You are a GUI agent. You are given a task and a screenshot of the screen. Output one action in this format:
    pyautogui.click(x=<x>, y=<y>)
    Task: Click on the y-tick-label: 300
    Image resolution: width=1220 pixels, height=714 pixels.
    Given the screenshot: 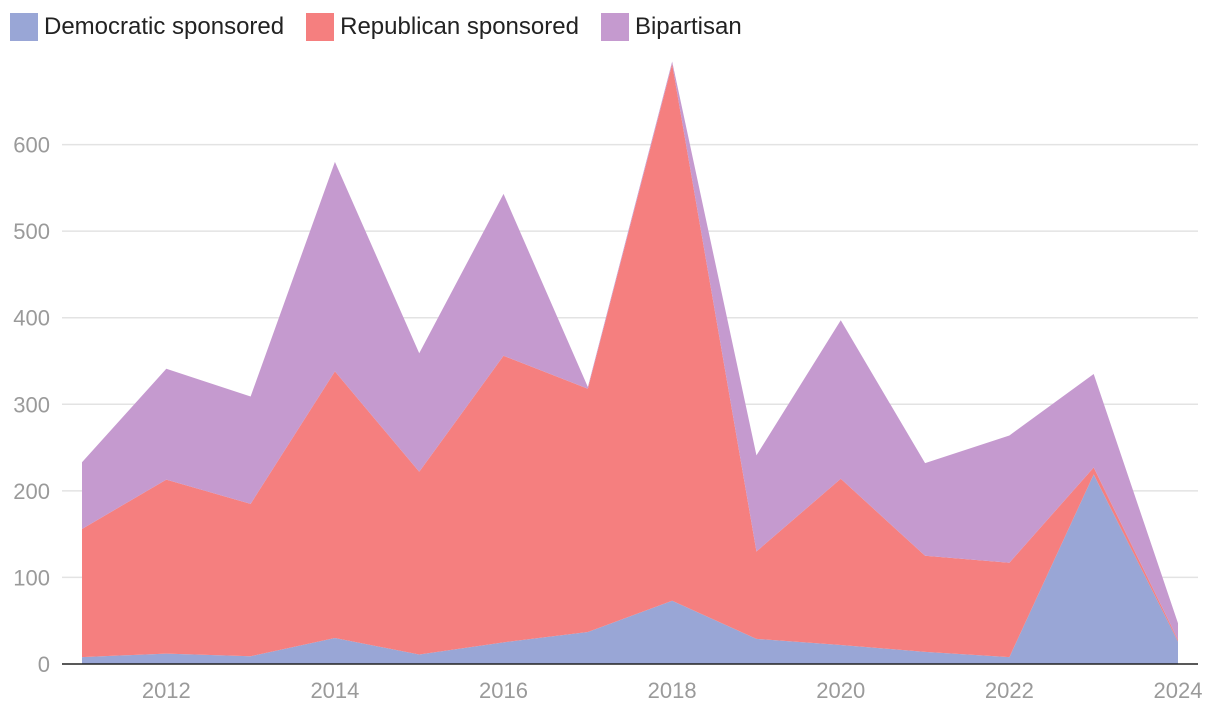 What is the action you would take?
    pyautogui.click(x=31, y=404)
    